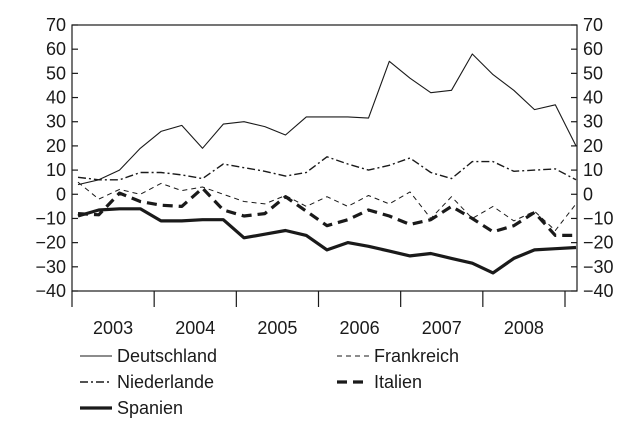 The width and height of the screenshot is (619, 428). Describe the element at coordinates (327, 206) in the screenshot. I see `series-line-frankreich` at that location.